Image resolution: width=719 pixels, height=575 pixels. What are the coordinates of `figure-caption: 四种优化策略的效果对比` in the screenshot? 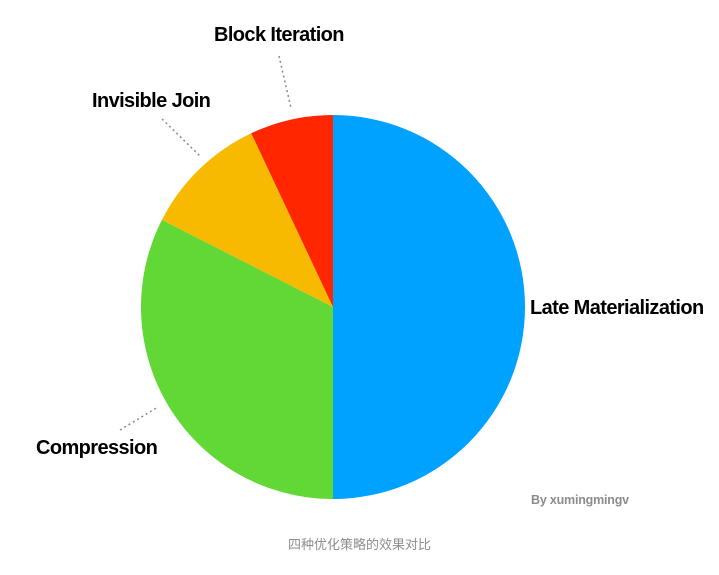 It's located at (359, 545).